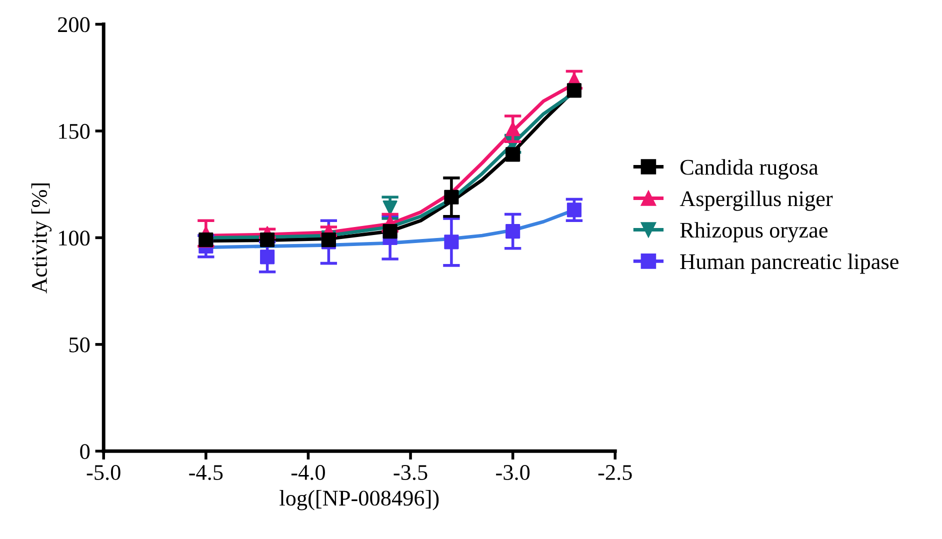 This screenshot has width=942, height=539. Describe the element at coordinates (74, 24) in the screenshot. I see `y-tick-label: 200` at that location.